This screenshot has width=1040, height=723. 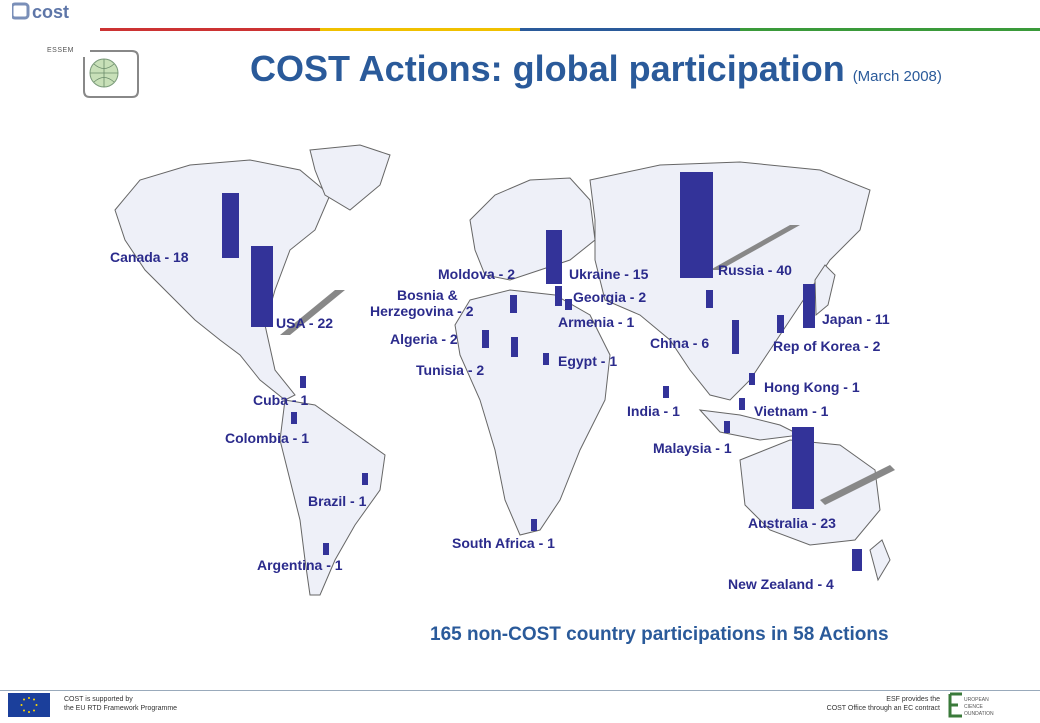 What do you see at coordinates (326, 549) in the screenshot?
I see `bar-argentina` at bounding box center [326, 549].